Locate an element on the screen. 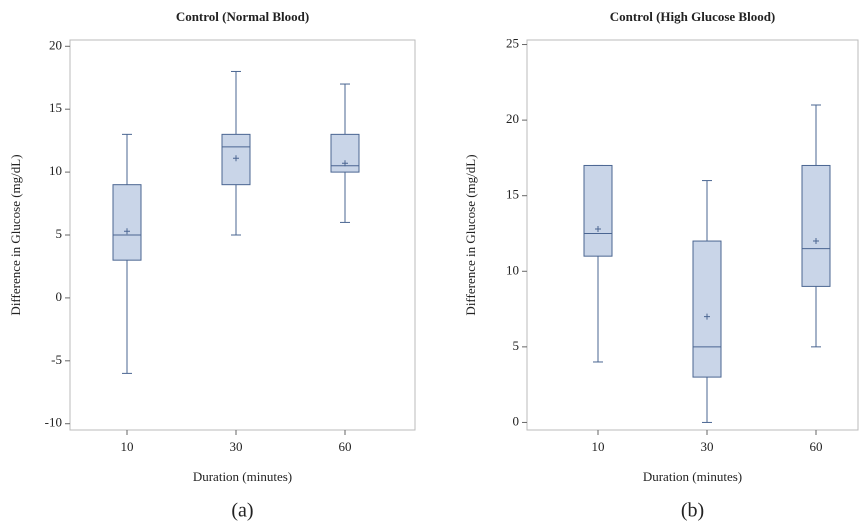 This screenshot has height=530, width=862. y-tick-label: 25 is located at coordinates (512, 43).